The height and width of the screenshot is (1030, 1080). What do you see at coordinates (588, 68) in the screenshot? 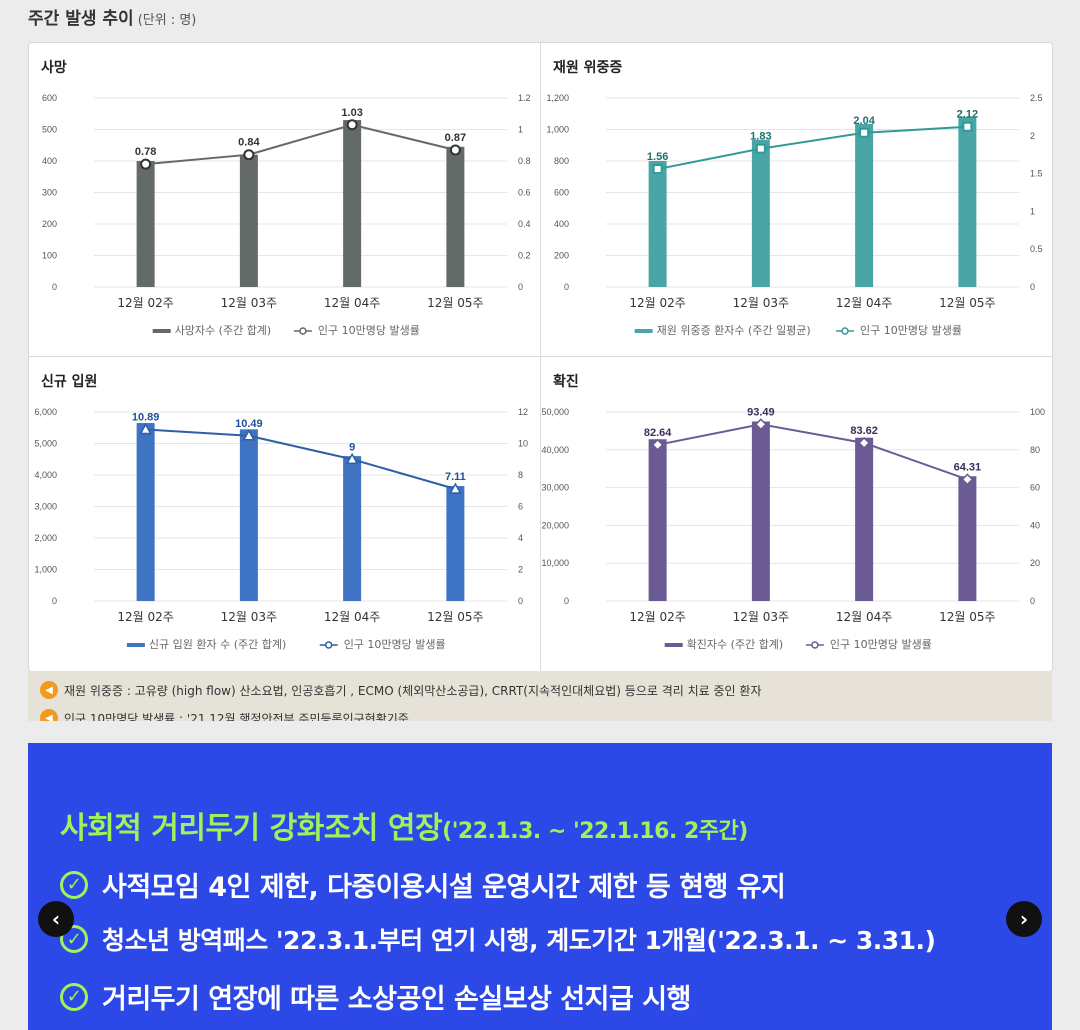
I see `panel-title: 재원 위중증` at bounding box center [588, 68].